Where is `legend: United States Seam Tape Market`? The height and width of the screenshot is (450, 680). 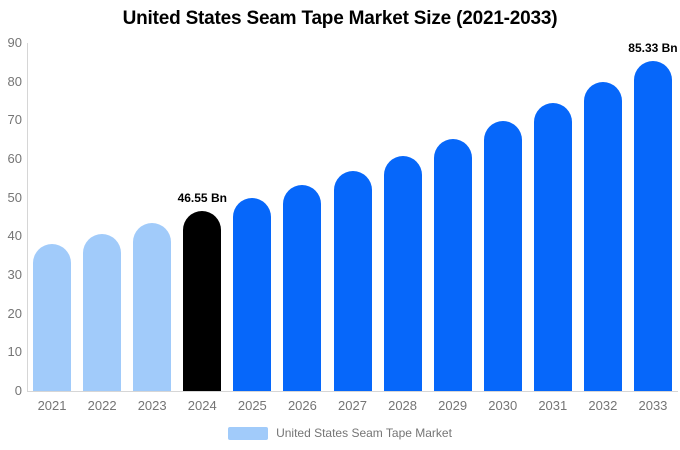
legend: United States Seam Tape Market is located at coordinates (340, 433).